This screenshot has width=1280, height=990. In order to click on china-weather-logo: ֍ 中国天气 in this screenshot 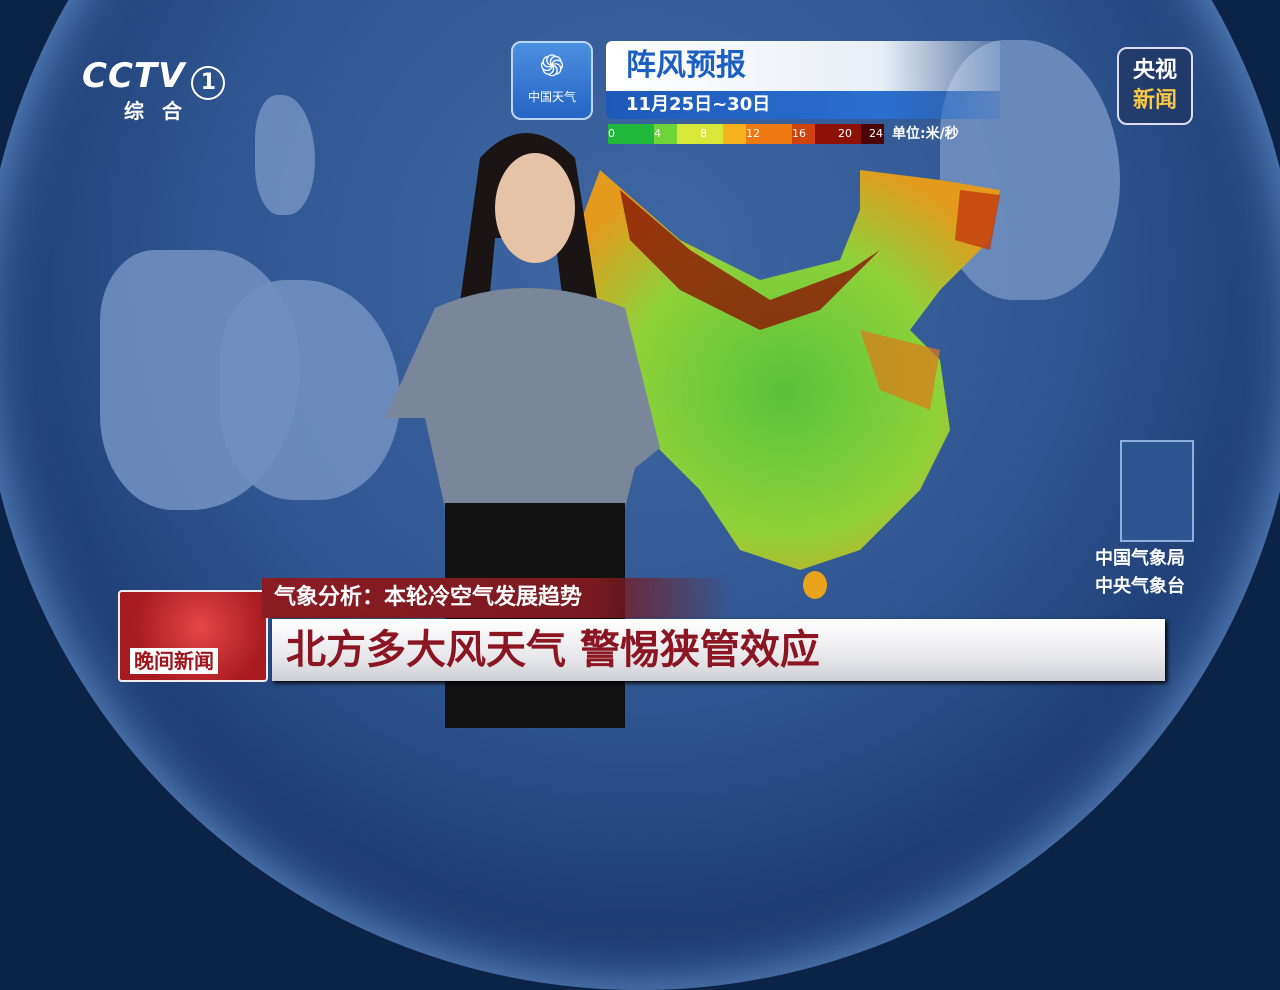, I will do `click(552, 80)`.